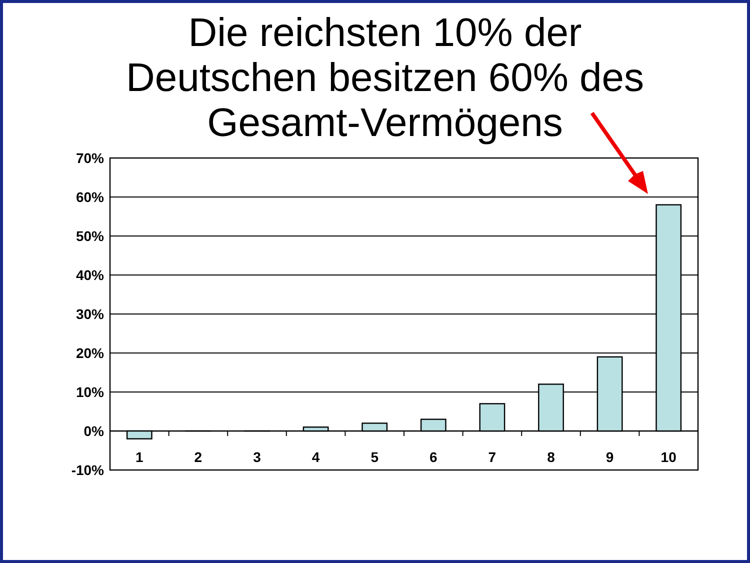 The image size is (750, 563). Describe the element at coordinates (140, 457) in the screenshot. I see `x-tick-label: 1` at that location.